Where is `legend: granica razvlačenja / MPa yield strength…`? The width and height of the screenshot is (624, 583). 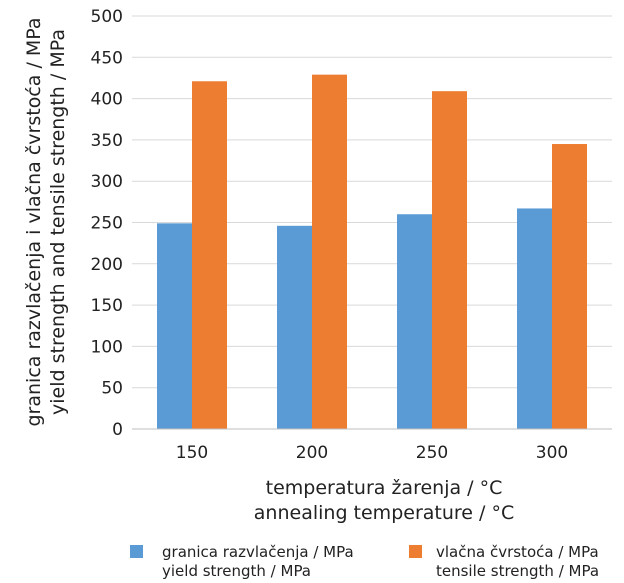 legend: granica razvlačenja / MPa yield strength… is located at coordinates (364, 561).